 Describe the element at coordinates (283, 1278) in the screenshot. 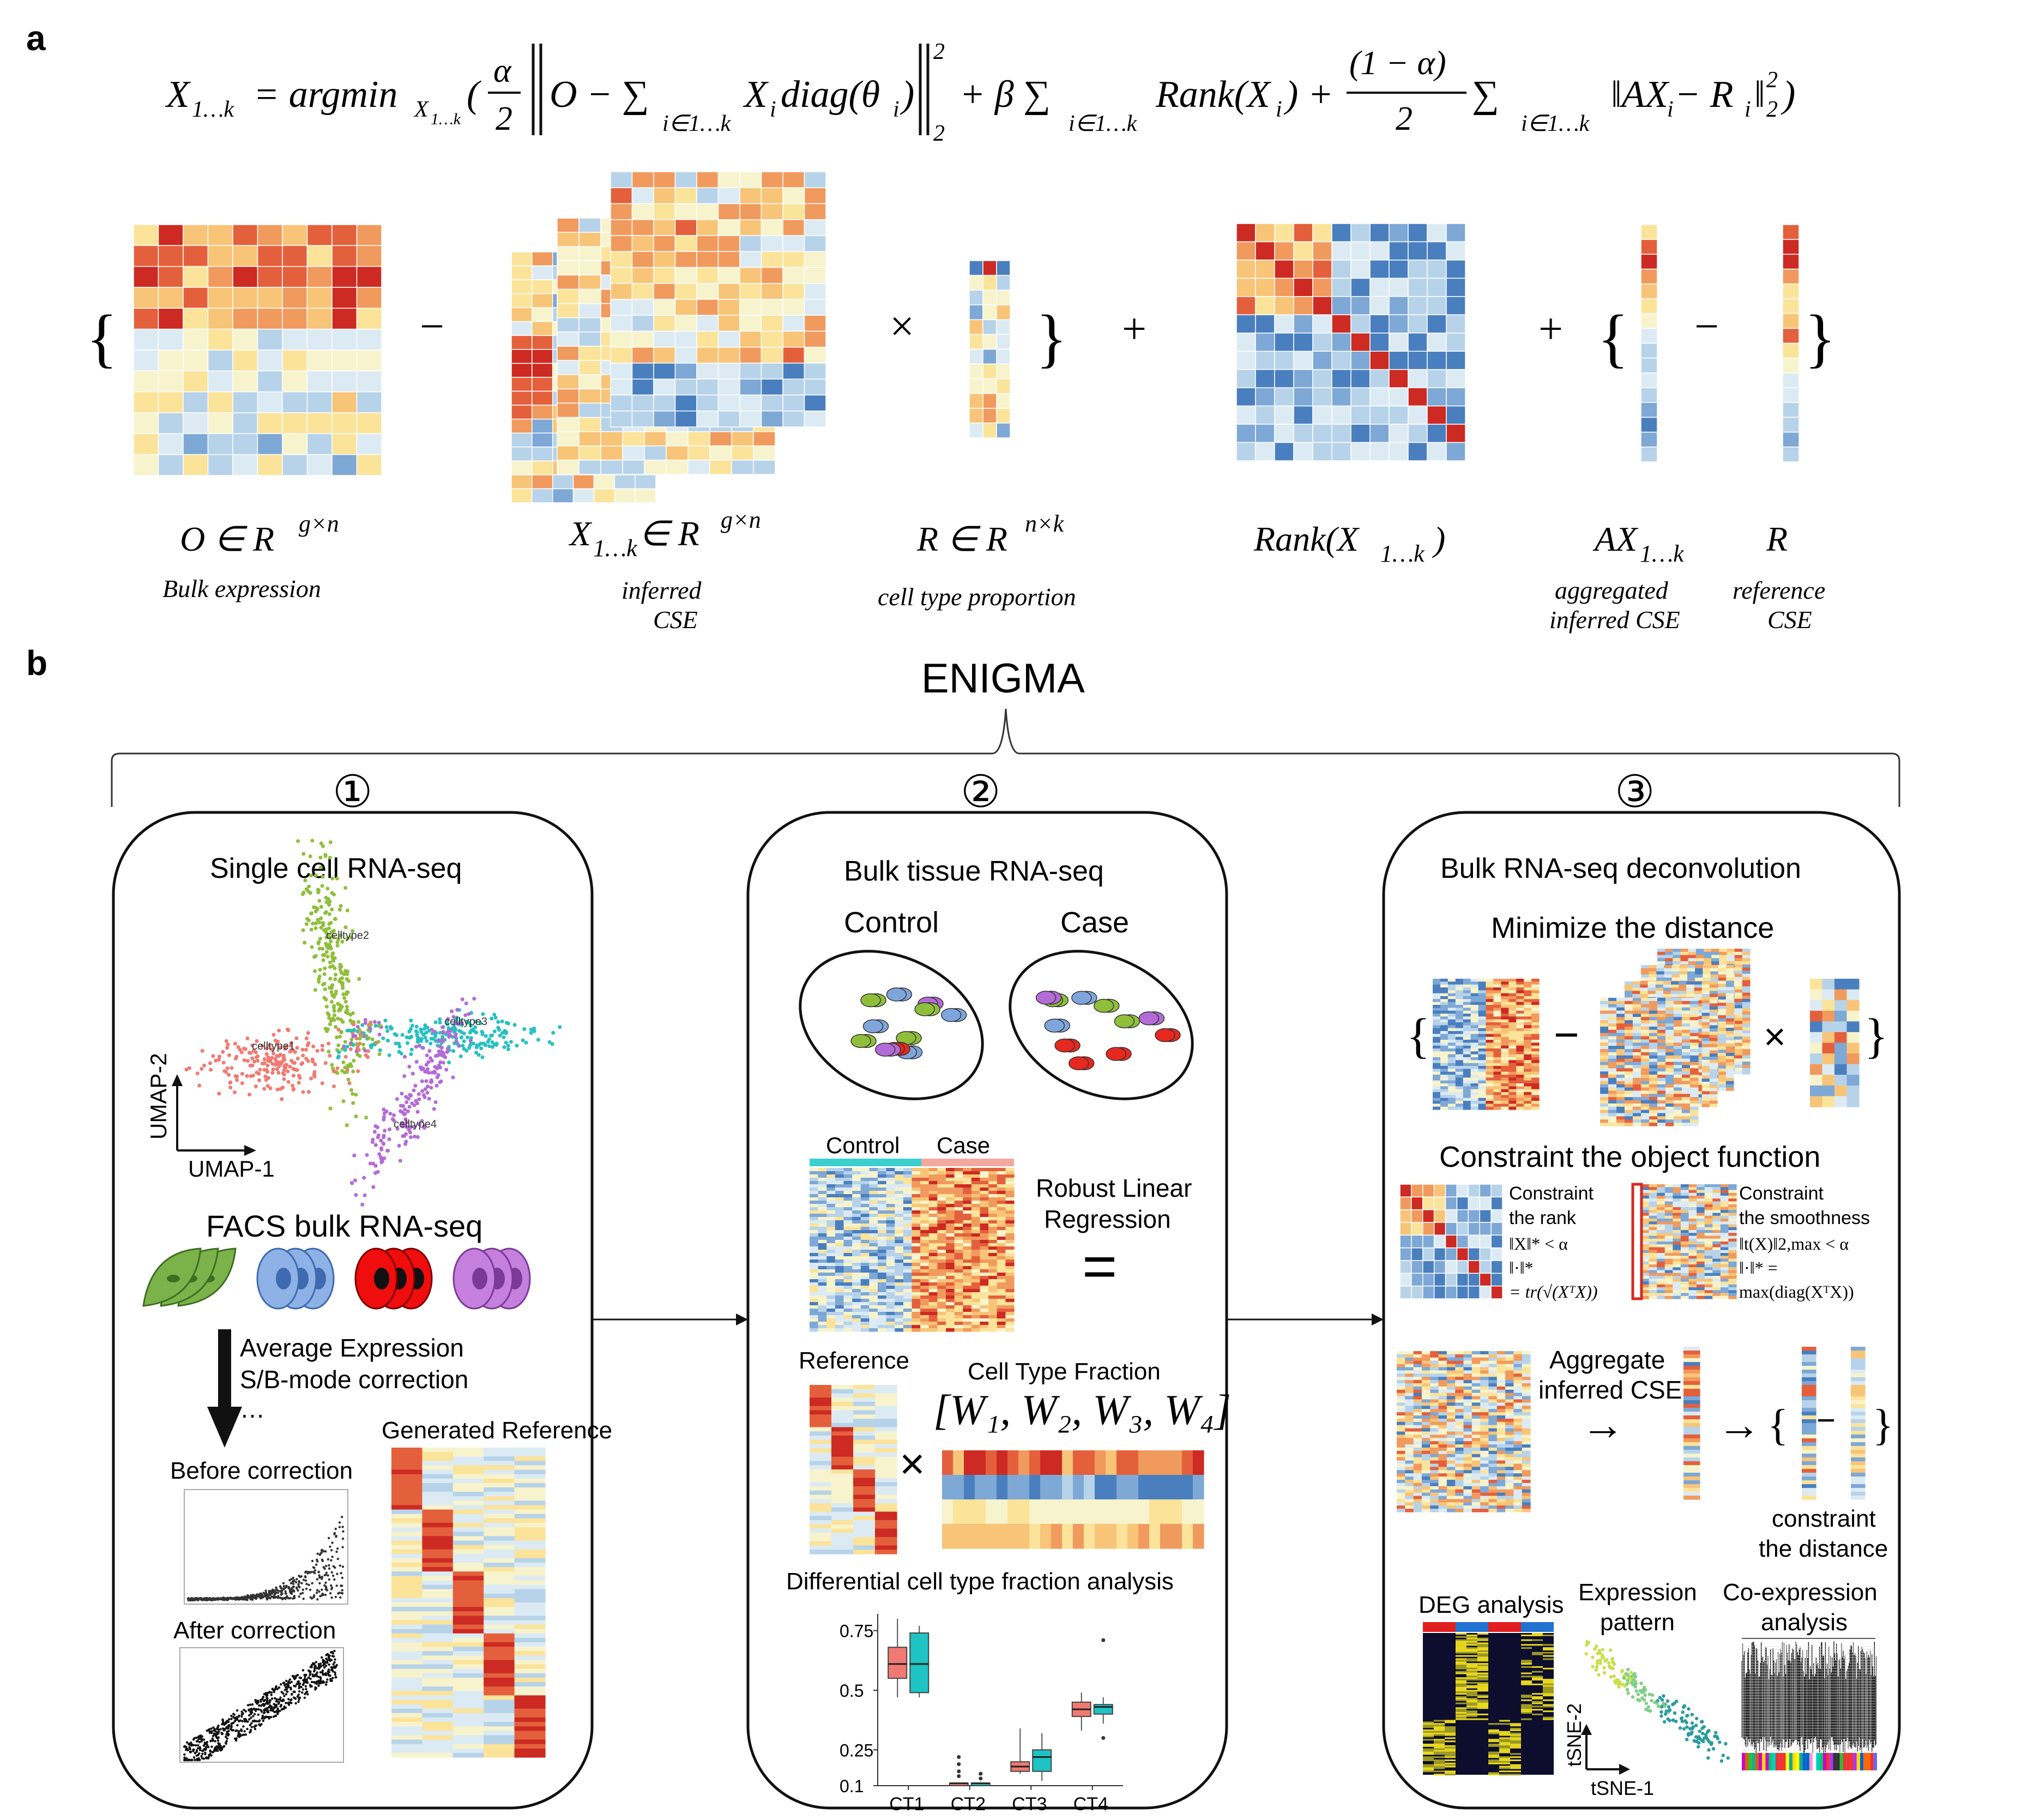

I see `cell-nucleus` at that location.